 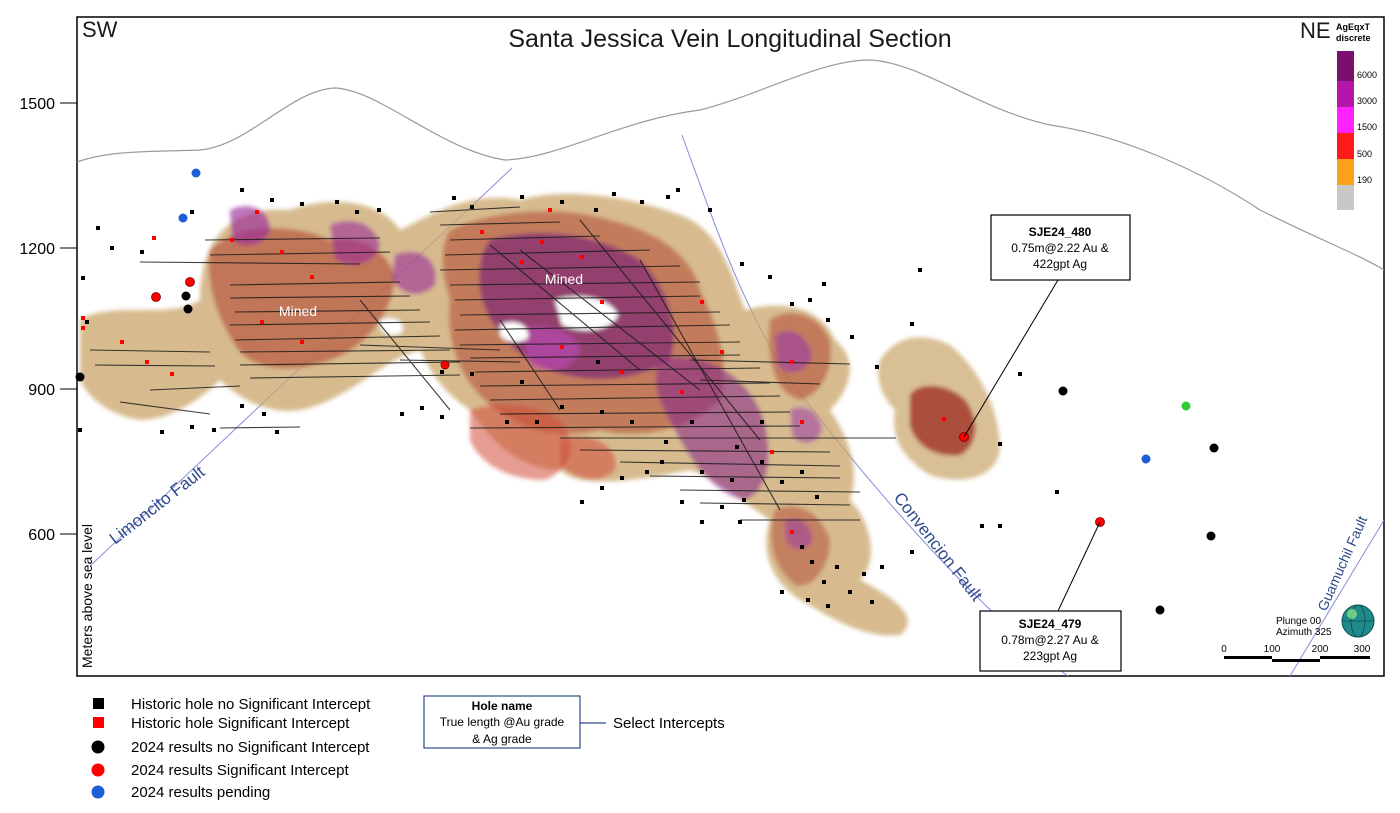 What do you see at coordinates (1364, 154) in the screenshot?
I see `colorbar-label-500: 500` at bounding box center [1364, 154].